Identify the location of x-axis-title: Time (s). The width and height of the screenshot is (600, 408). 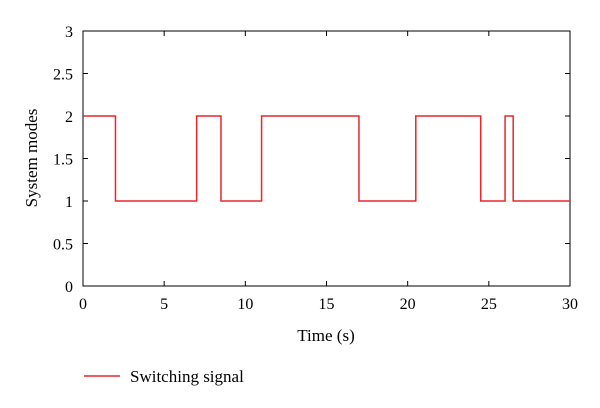
(325, 335).